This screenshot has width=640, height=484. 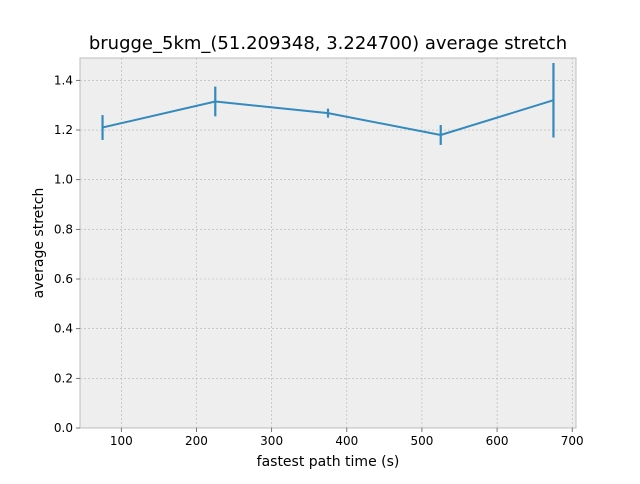 What do you see at coordinates (328, 462) in the screenshot?
I see `x-axis-label: fastest path time (s)` at bounding box center [328, 462].